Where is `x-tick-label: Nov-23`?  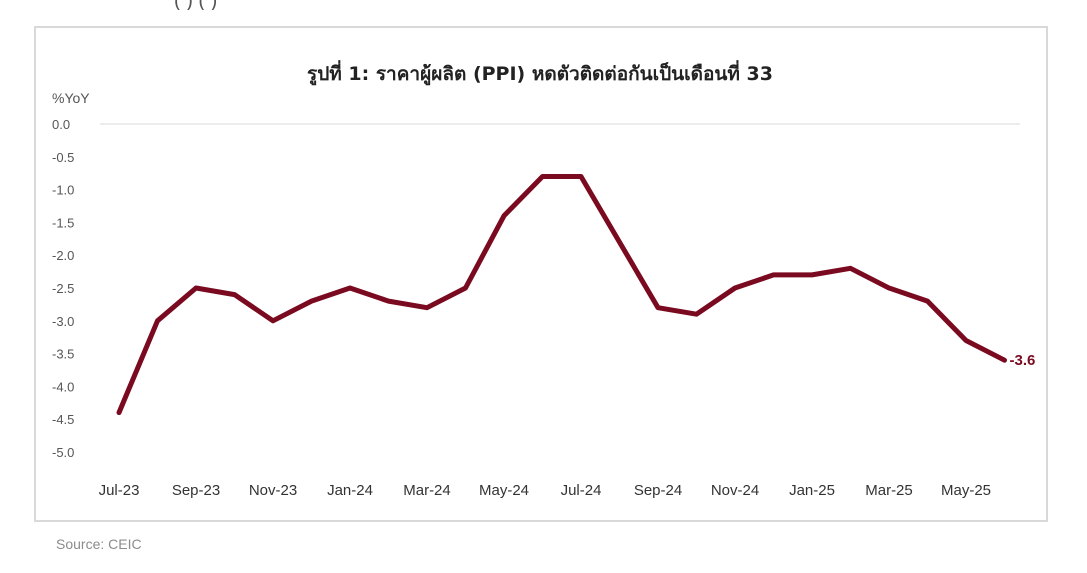
x-tick-label: Nov-23 is located at coordinates (273, 490).